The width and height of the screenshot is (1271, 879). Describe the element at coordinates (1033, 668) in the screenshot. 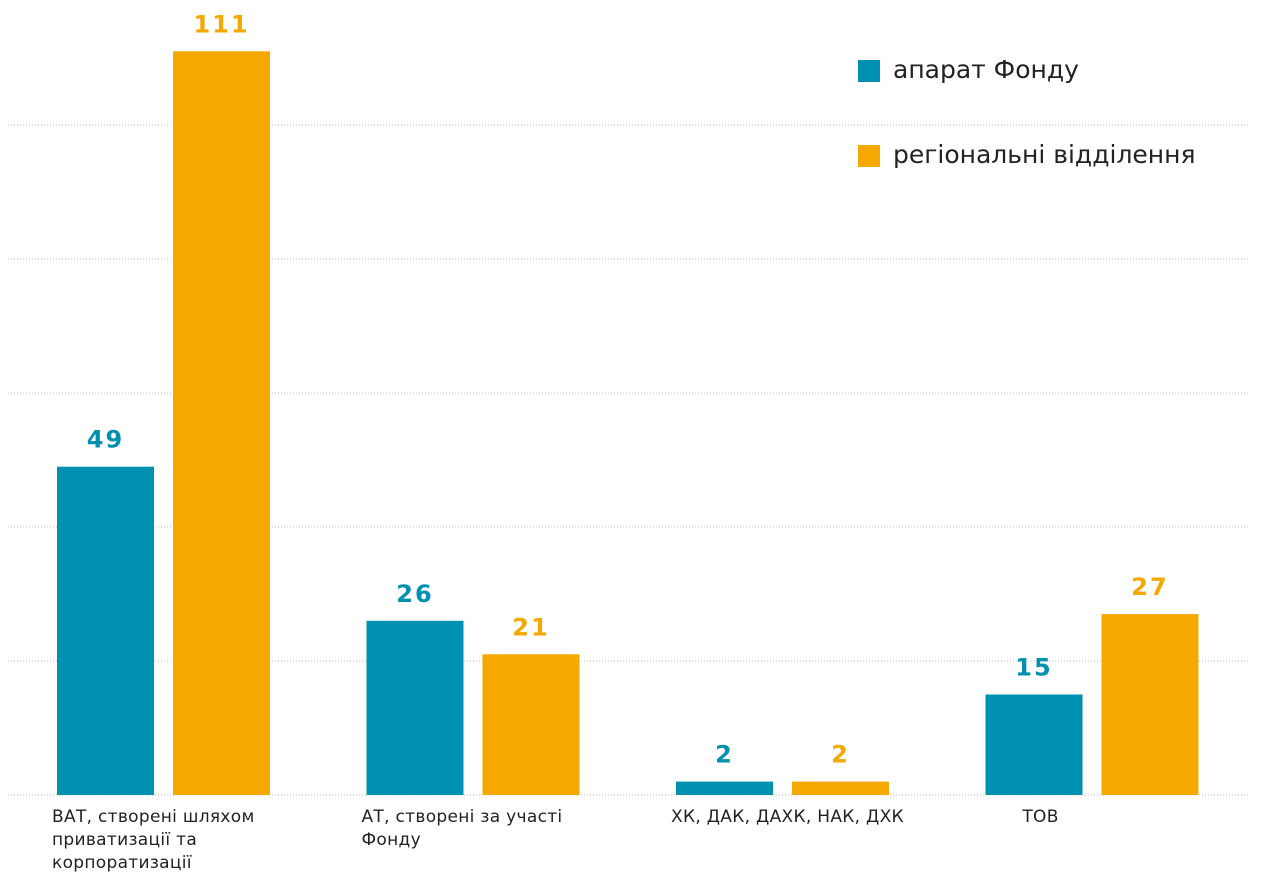

I see `value-label: 15` at that location.